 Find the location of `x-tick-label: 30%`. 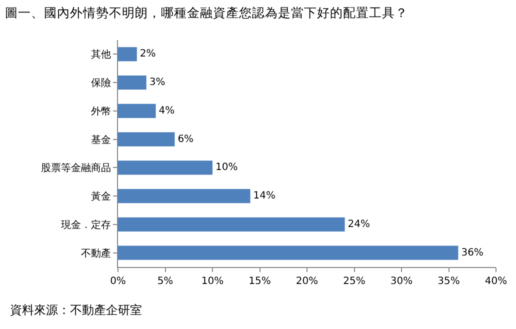

x-tick-label: 30% is located at coordinates (401, 281).